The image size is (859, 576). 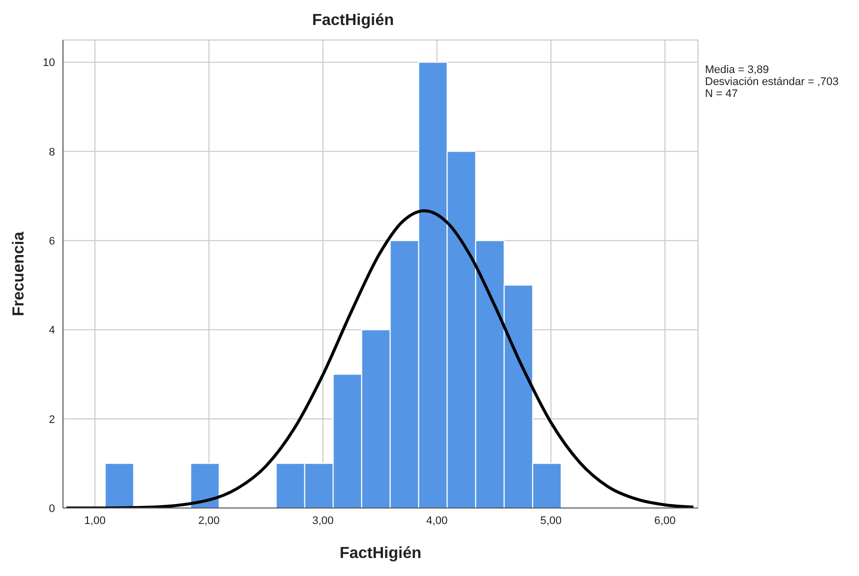 What do you see at coordinates (209, 520) in the screenshot?
I see `x-tick-label: 2,00` at bounding box center [209, 520].